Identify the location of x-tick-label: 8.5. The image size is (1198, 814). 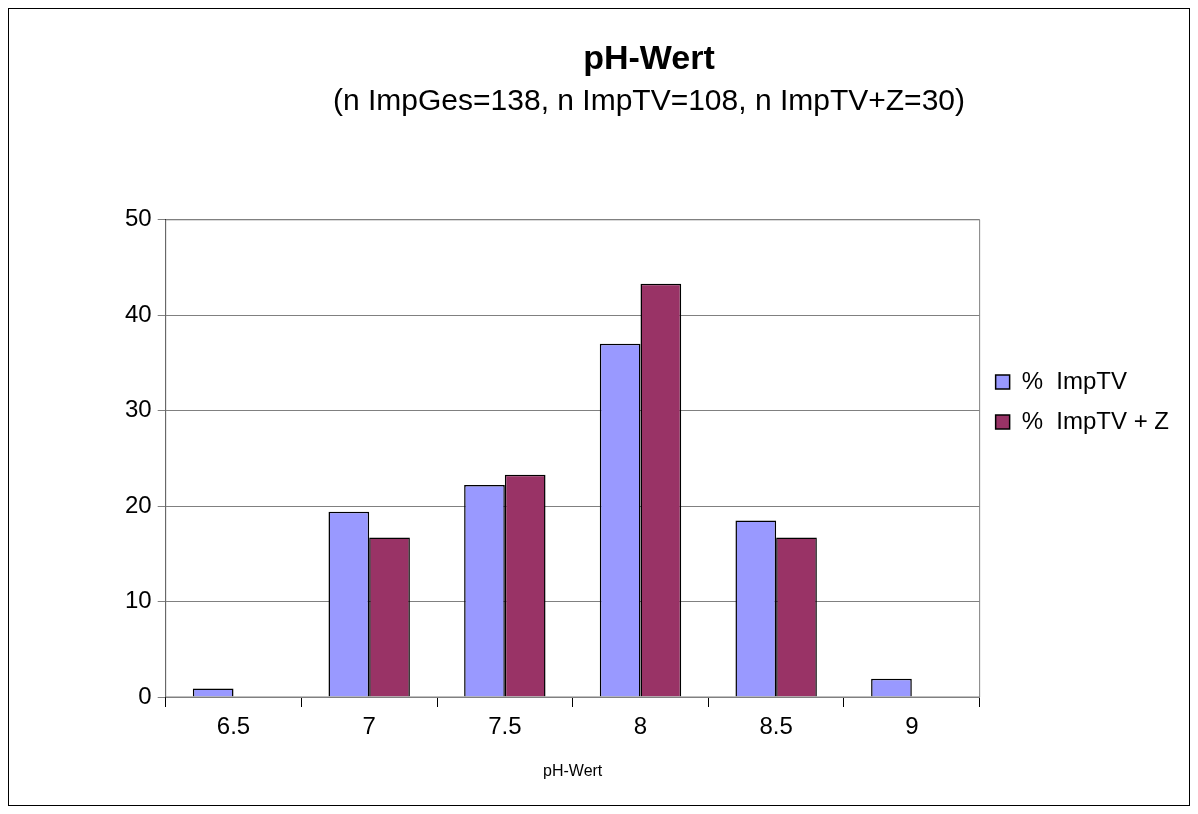
(776, 726).